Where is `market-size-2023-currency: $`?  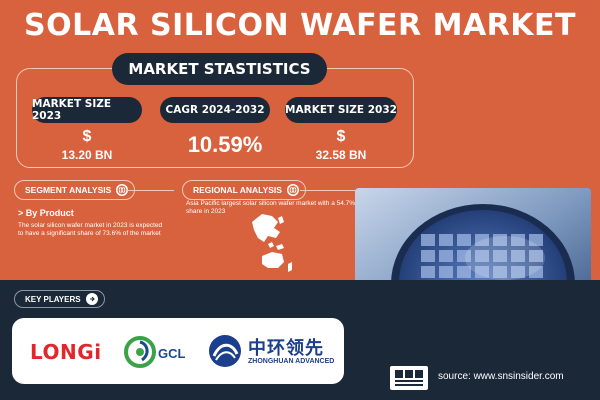
market-size-2023-currency: $ is located at coordinates (87, 136).